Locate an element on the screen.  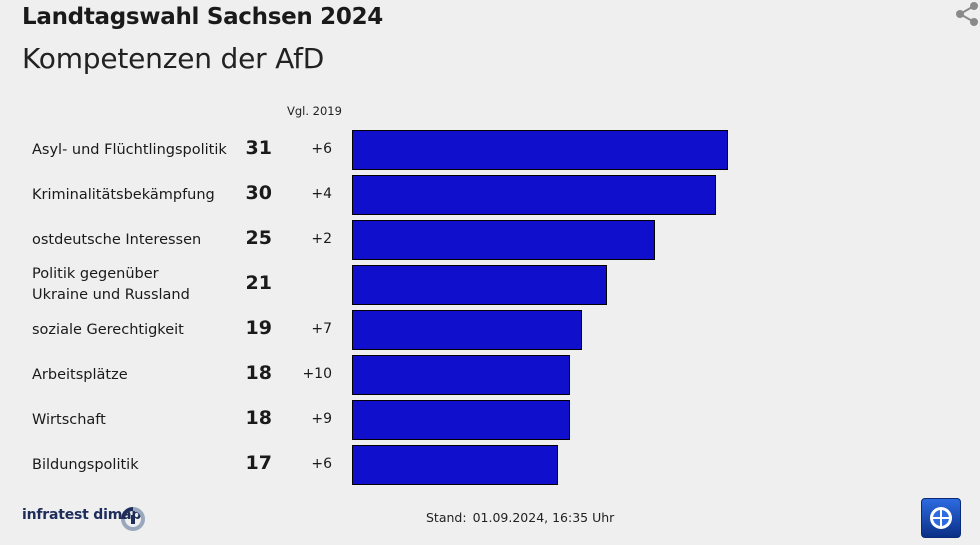
bar-row: Asyl- und Flüchtlingspolitik 31 +6 is located at coordinates (490, 150).